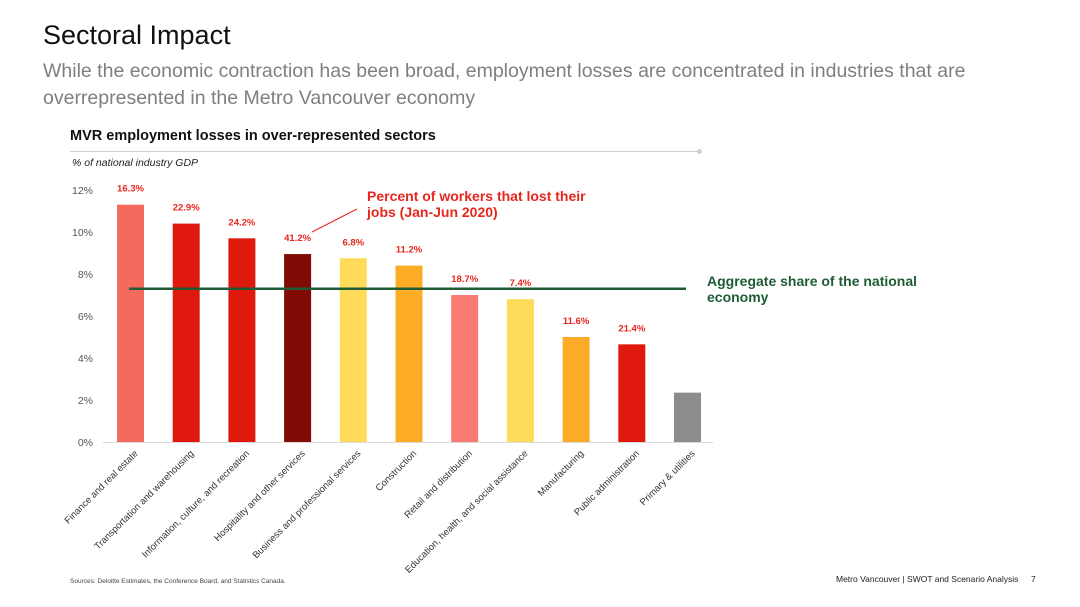  Describe the element at coordinates (82, 233) in the screenshot. I see `y-tick-label: 10%` at that location.